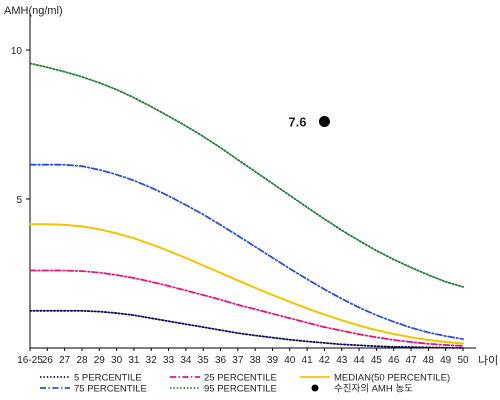 Image resolution: width=500 pixels, height=400 pixels. I want to click on x-tick-label: 47, so click(411, 360).